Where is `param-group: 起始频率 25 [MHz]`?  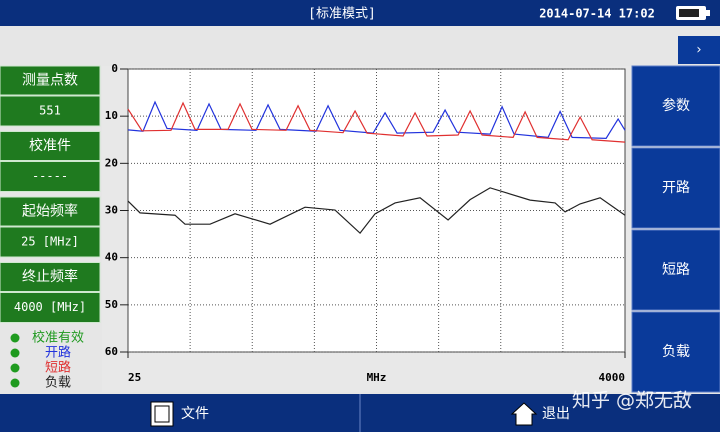
param-group: 起始频率 25 [MHz] is located at coordinates (50, 227).